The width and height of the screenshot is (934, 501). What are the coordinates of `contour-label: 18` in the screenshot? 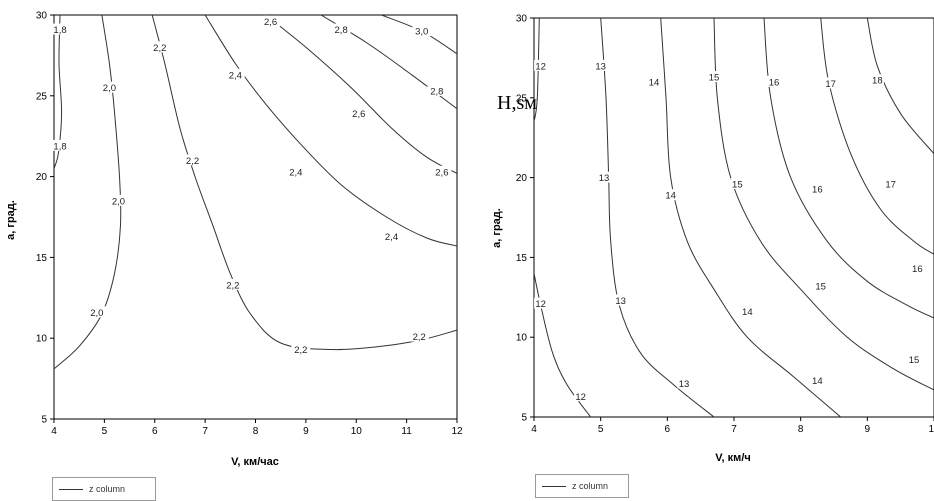 It's located at (877, 81).